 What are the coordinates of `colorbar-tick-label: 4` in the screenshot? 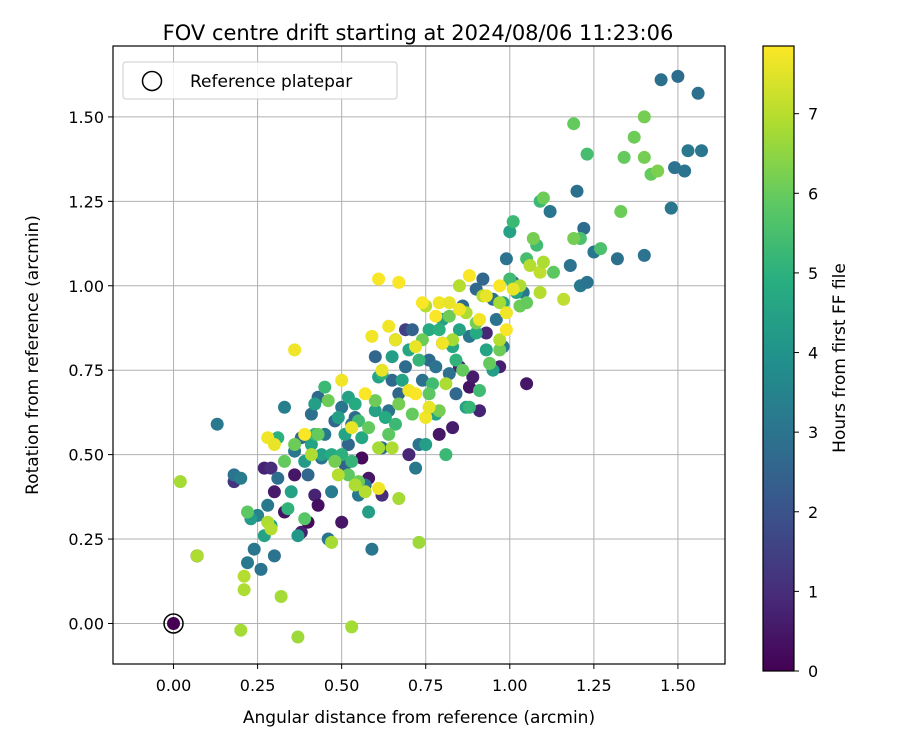 It's located at (813, 353).